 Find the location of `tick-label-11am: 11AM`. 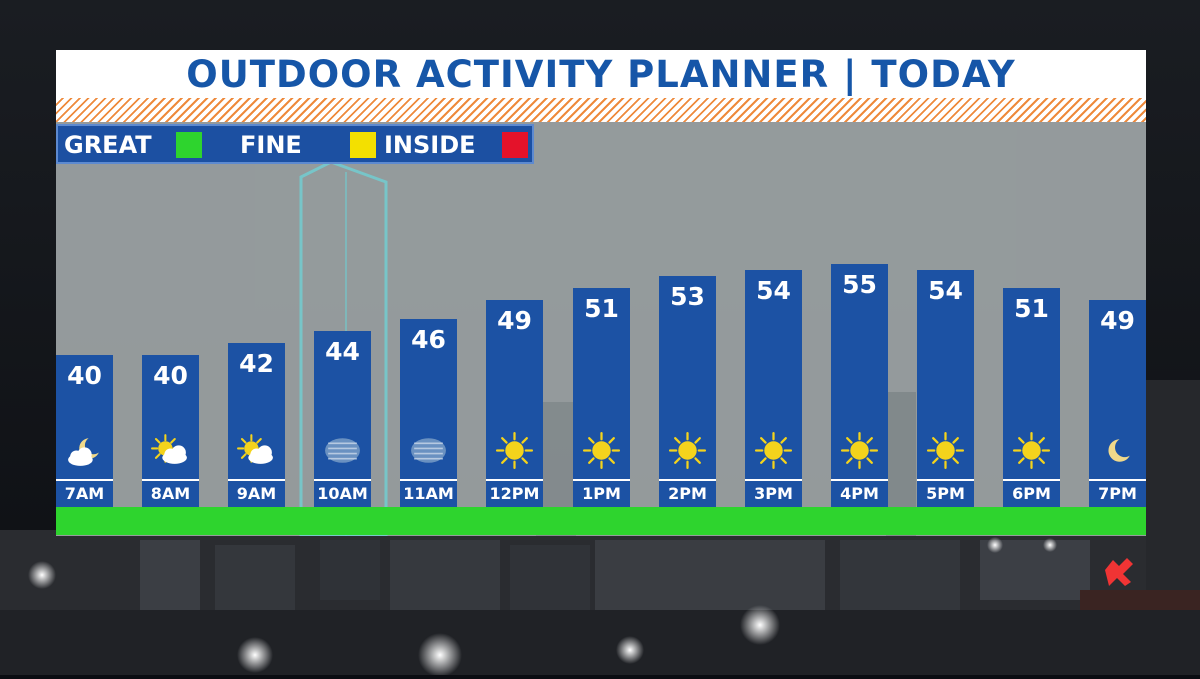

tick-label-11am: 11AM is located at coordinates (428, 493).